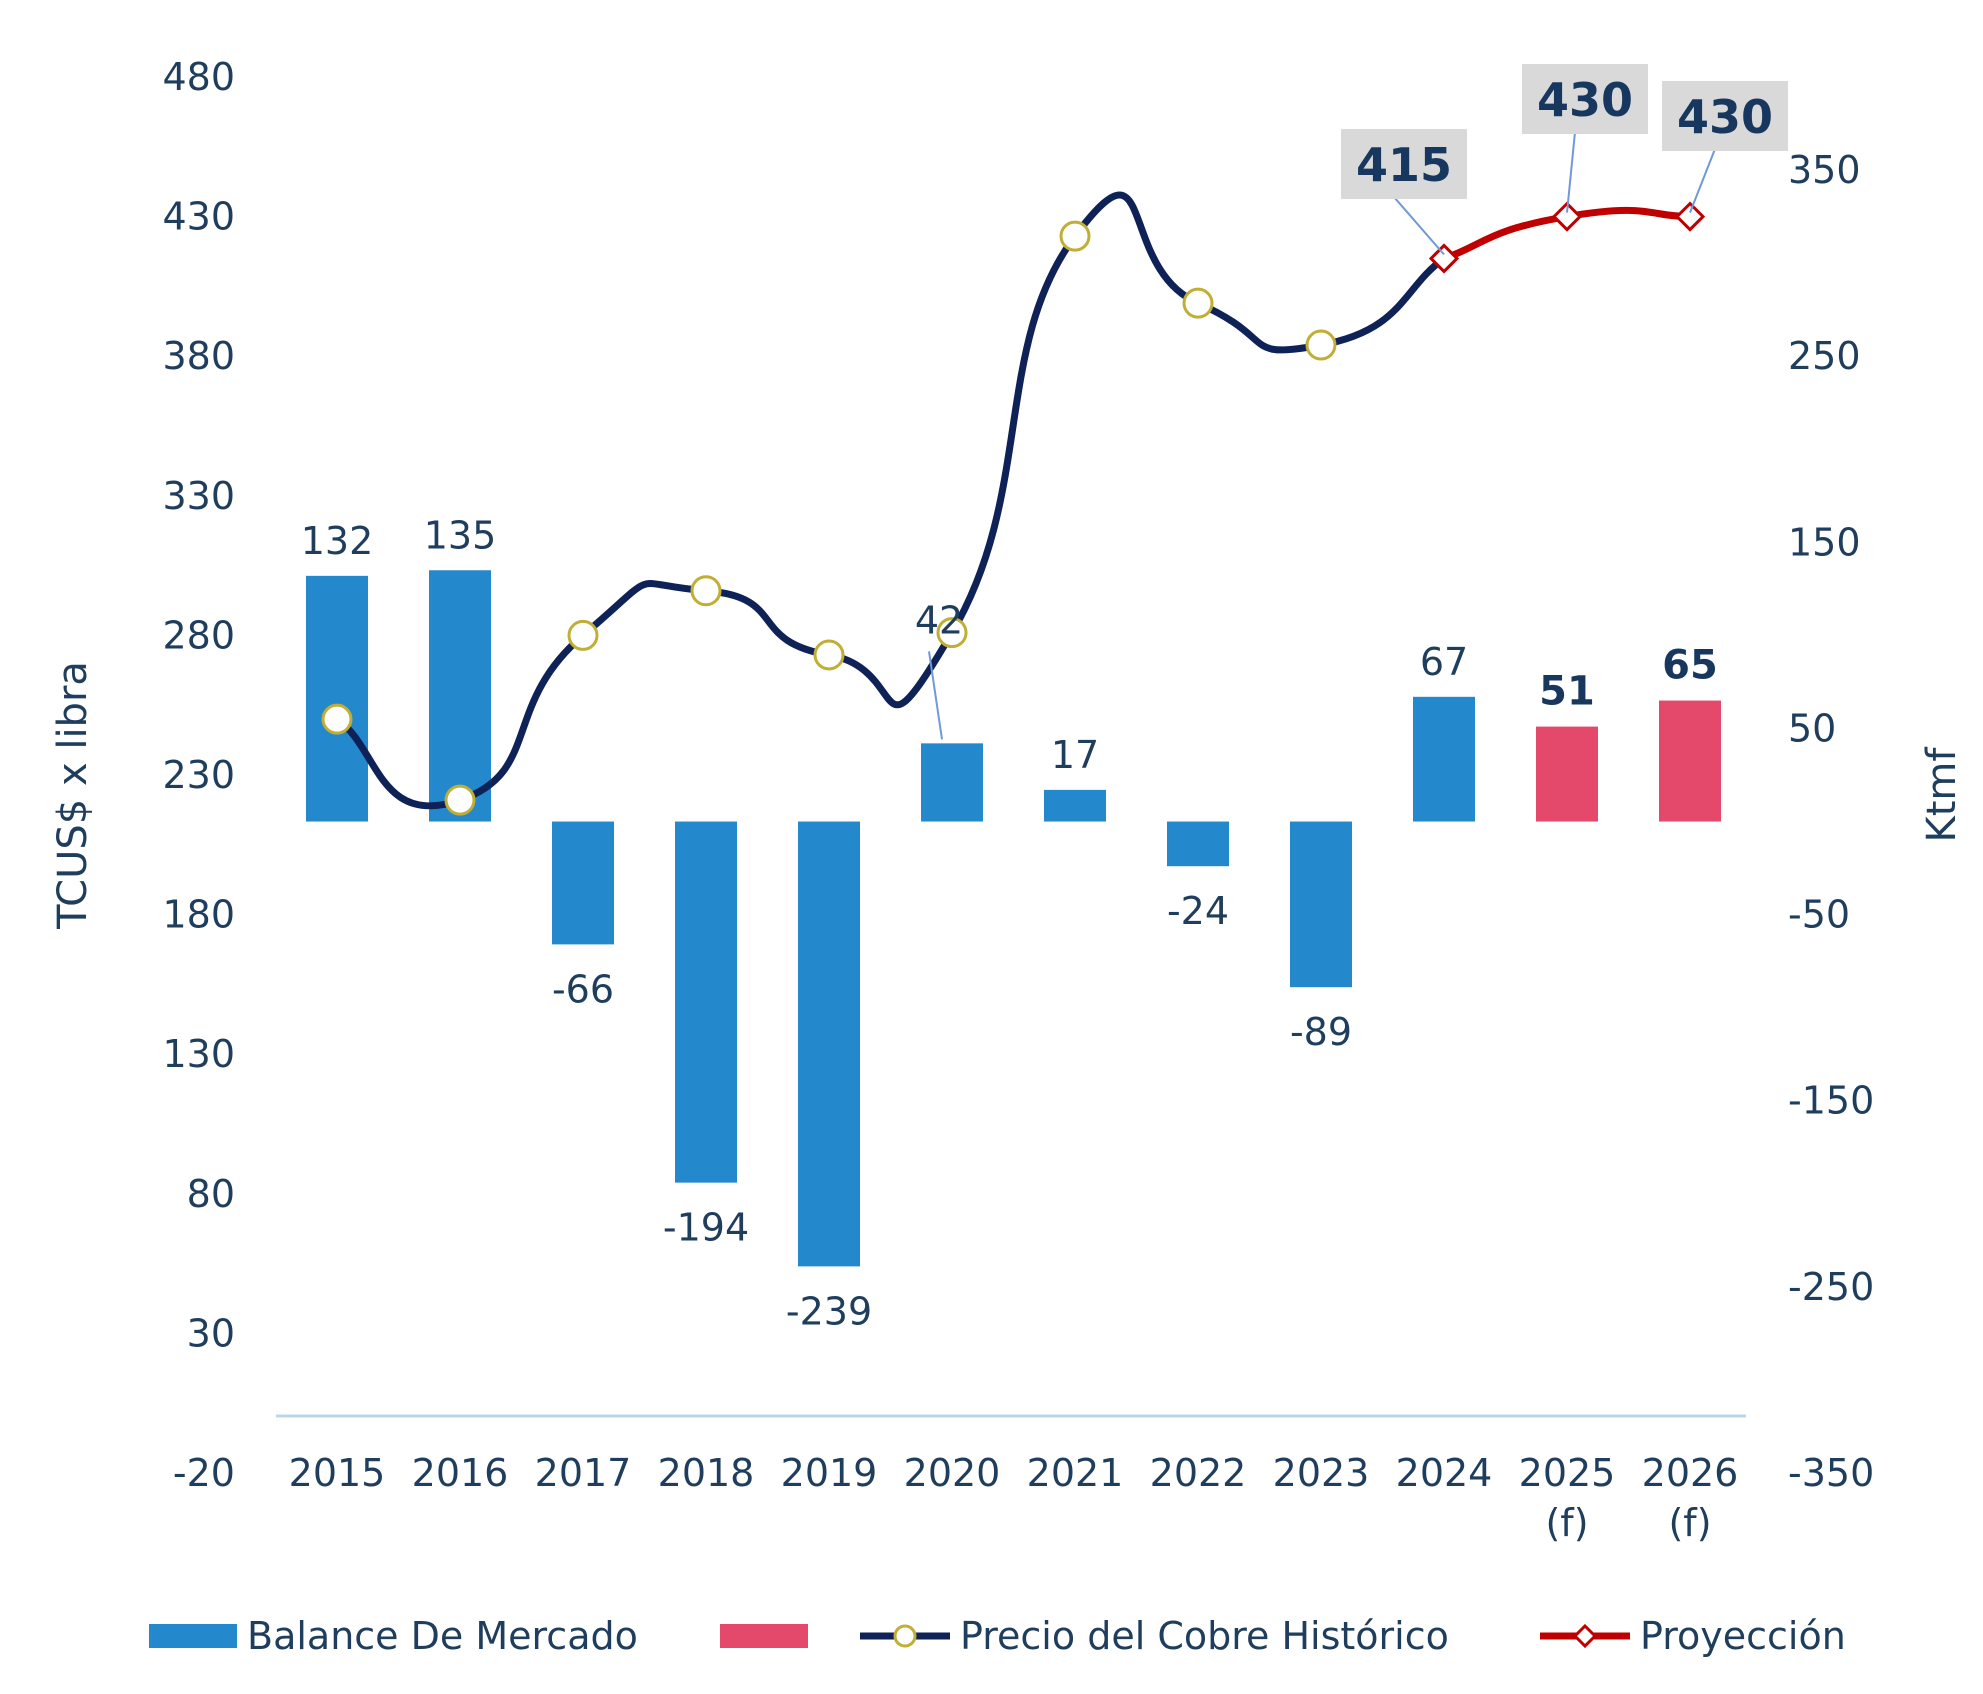 The image size is (1983, 1694). Describe the element at coordinates (1075, 1473) in the screenshot. I see `x-tick-label: 2021` at that location.